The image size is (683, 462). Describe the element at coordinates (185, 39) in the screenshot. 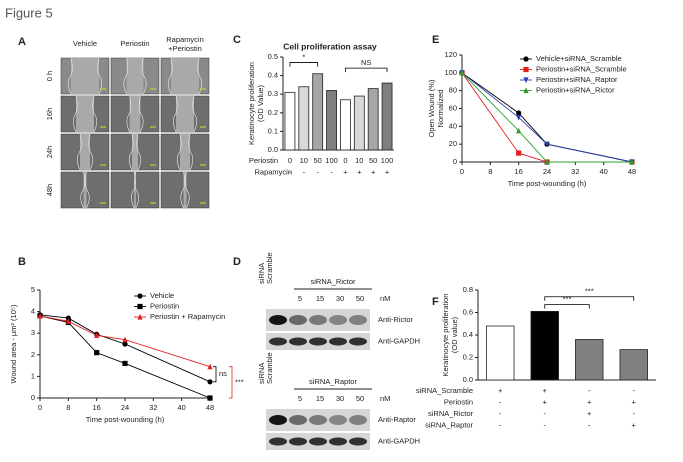

I see `column-label: Rapamycin` at that location.